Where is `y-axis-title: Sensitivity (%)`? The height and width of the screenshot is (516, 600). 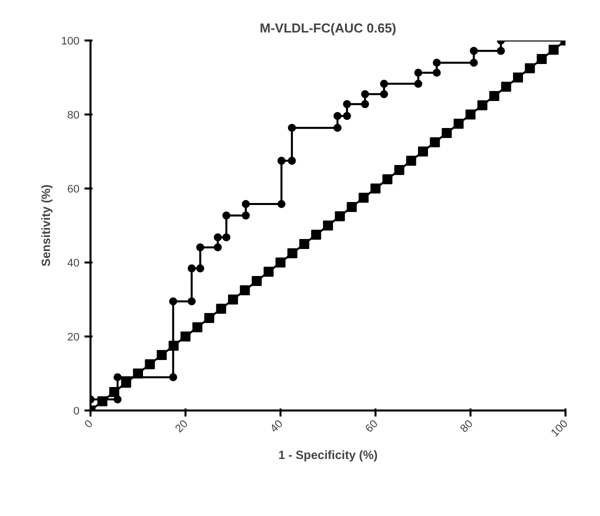 y-axis-title: Sensitivity (%) is located at coordinates (46, 225).